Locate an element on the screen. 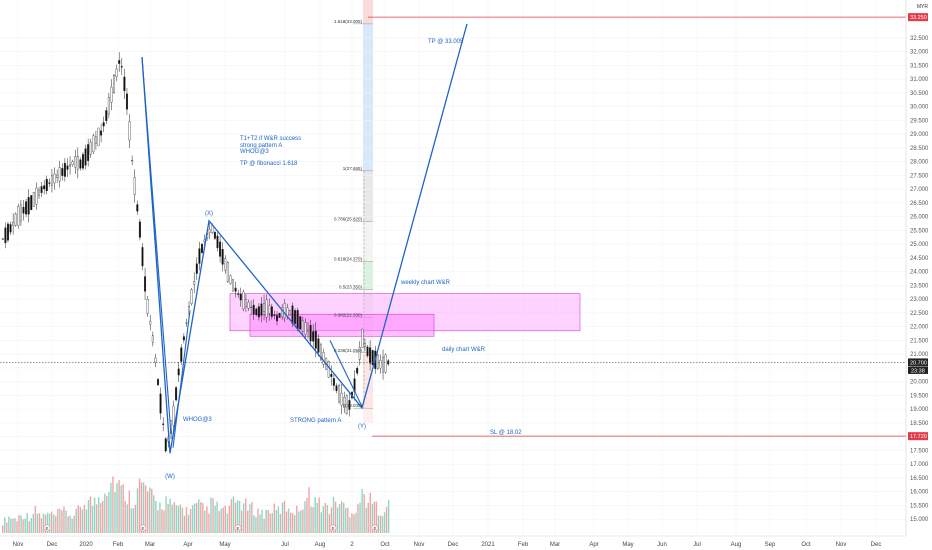 The width and height of the screenshot is (932, 550). countdown-tag is located at coordinates (918, 370).